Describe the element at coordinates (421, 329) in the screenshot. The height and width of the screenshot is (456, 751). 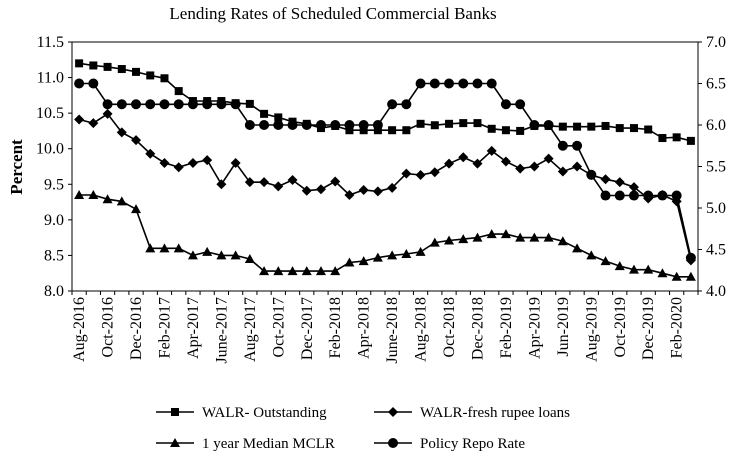
I see `x-tick-label: Aug-2018` at that location.